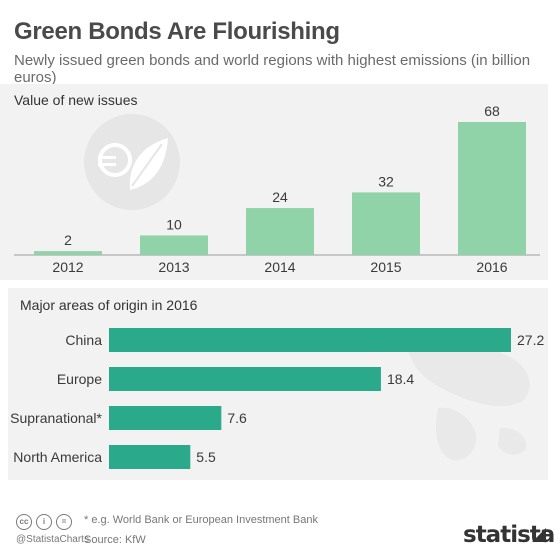  What do you see at coordinates (280, 197) in the screenshot?
I see `column-data-label: 24` at bounding box center [280, 197].